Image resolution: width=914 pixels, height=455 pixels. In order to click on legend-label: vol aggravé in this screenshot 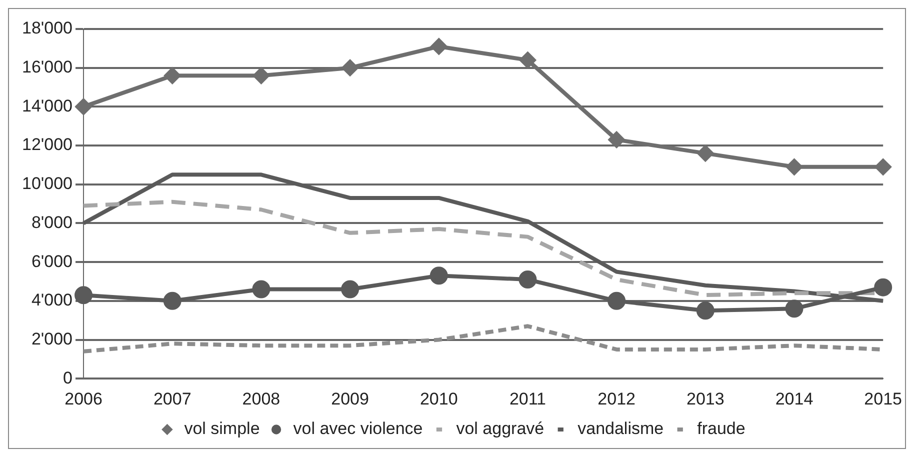, I will do `click(500, 428)`.